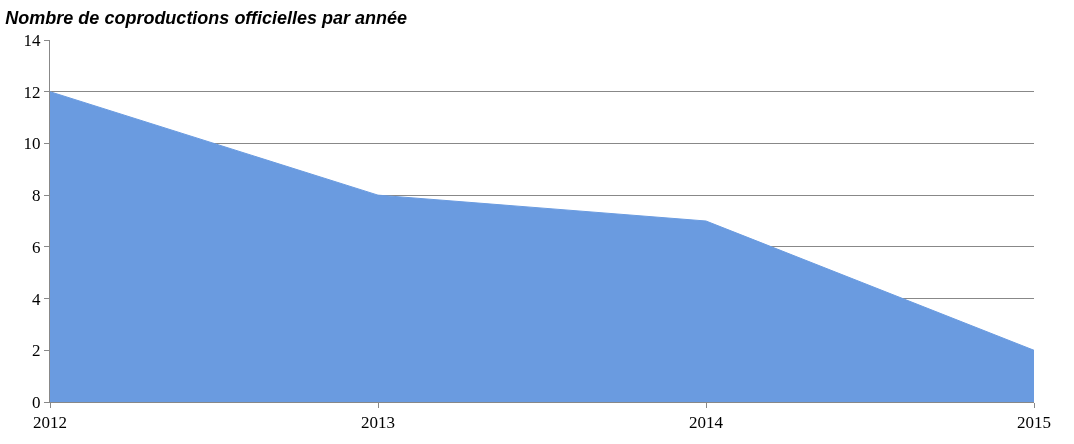 The image size is (1074, 444). I want to click on x-tick-label: 2013, so click(378, 423).